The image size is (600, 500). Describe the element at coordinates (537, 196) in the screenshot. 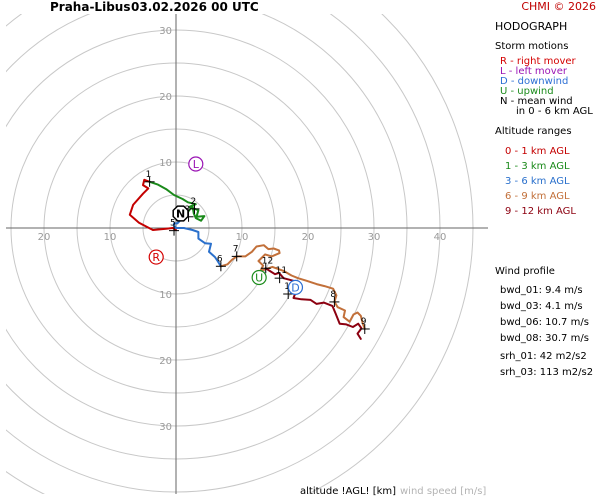

I see `altitude-range-6-9: 6 - 9 km AGL` at that location.